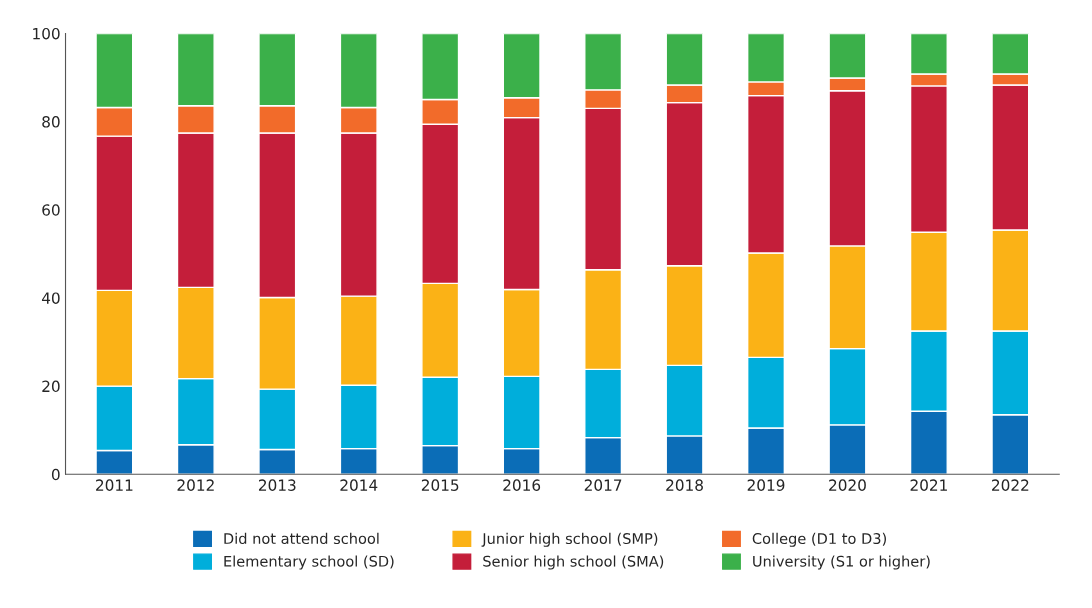 This screenshot has width=1092, height=608. What do you see at coordinates (522, 485) in the screenshot?
I see `x-tick-label: 2016` at bounding box center [522, 485].